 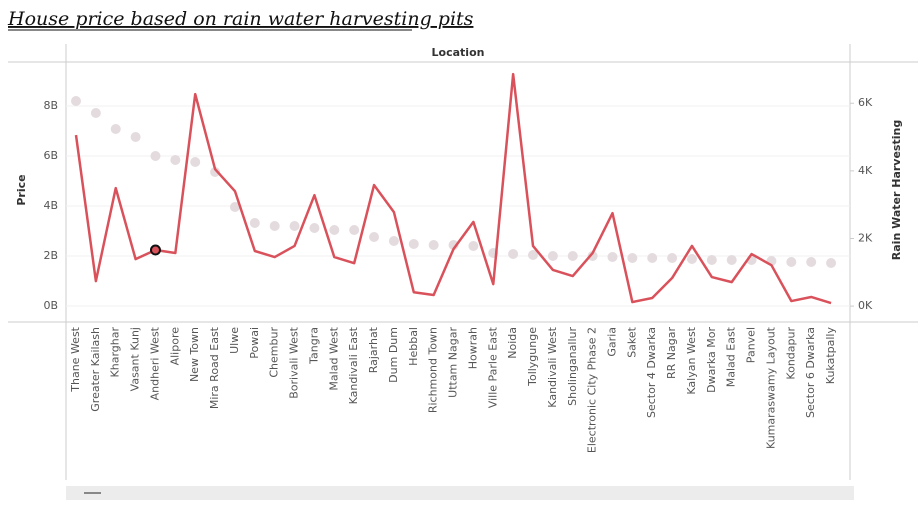 What do you see at coordinates (865, 237) in the screenshot?
I see `y2-tick-label: 2K` at bounding box center [865, 237].